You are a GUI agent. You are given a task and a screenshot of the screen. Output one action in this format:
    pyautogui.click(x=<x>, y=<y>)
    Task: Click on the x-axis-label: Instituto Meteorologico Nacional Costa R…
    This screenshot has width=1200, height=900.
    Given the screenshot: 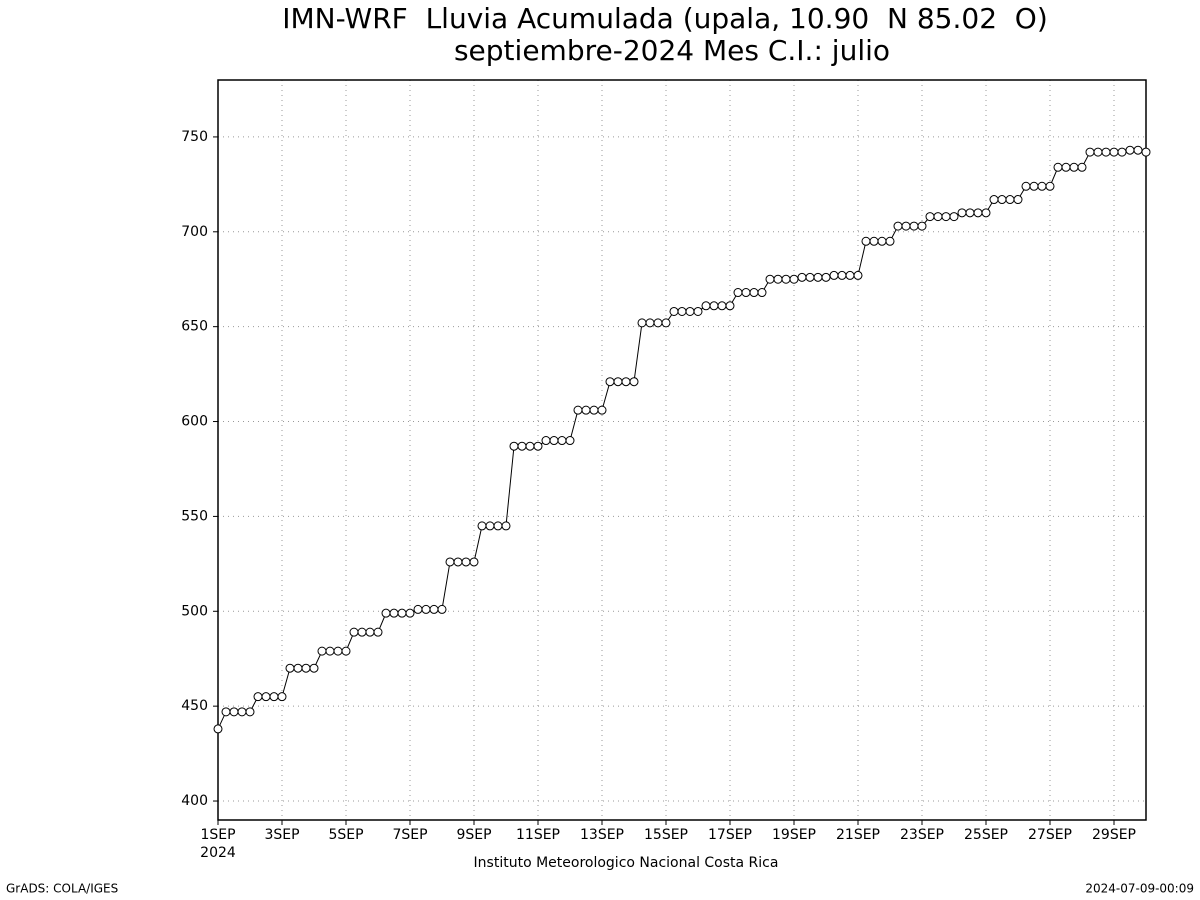 What is the action you would take?
    pyautogui.click(x=626, y=863)
    